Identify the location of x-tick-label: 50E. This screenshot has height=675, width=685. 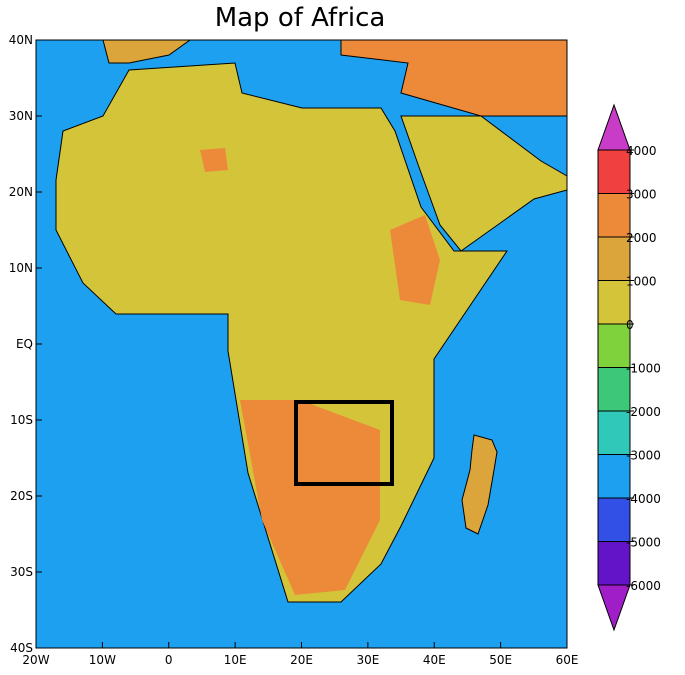
(500, 660).